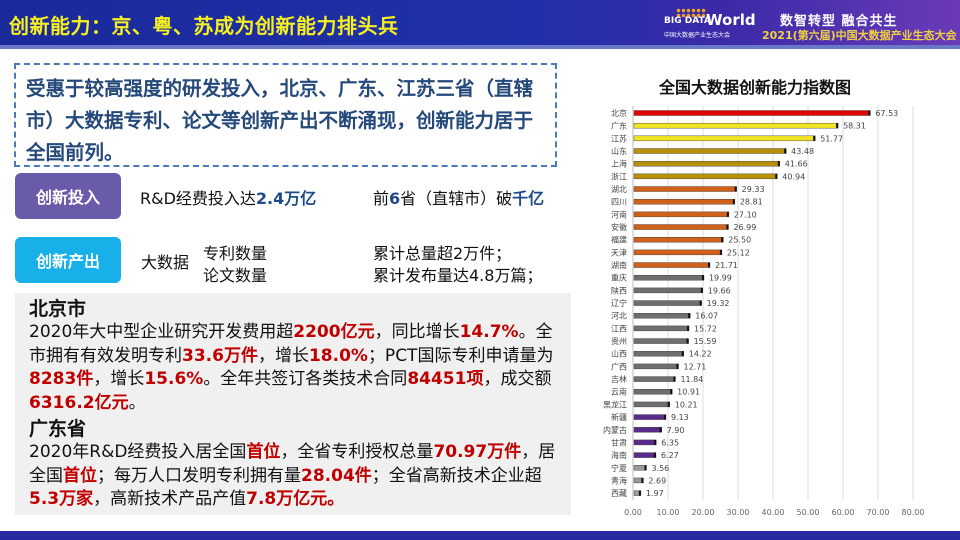 This screenshot has width=960, height=540. Describe the element at coordinates (691, 13) in the screenshot. I see `logo-dots-icon` at that location.